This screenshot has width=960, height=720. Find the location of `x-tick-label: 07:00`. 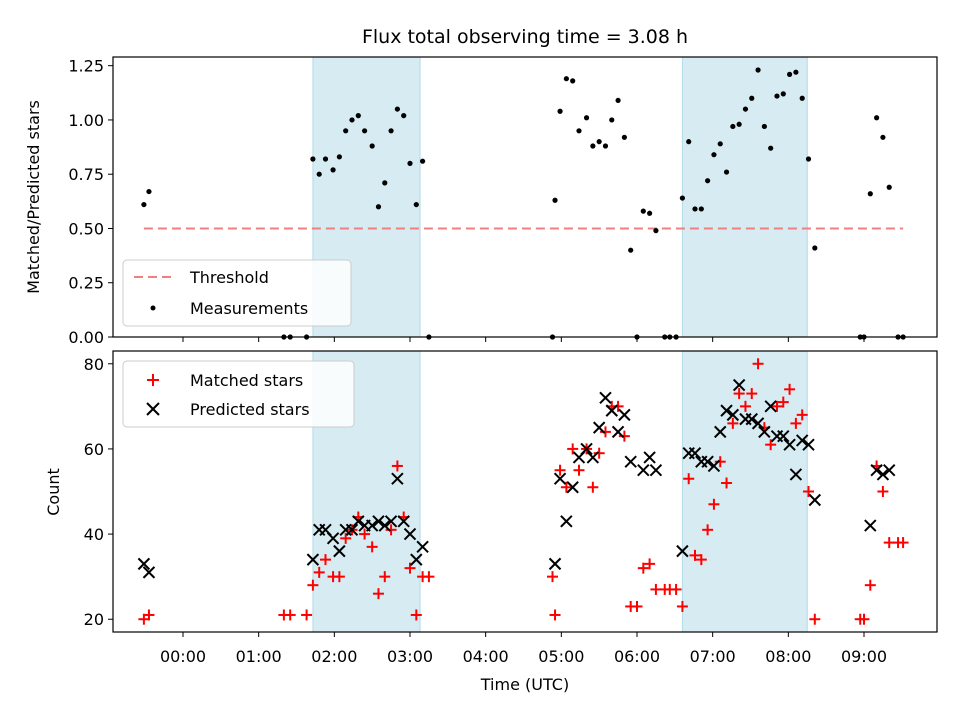

x-tick-label: 07:00 is located at coordinates (713, 656).